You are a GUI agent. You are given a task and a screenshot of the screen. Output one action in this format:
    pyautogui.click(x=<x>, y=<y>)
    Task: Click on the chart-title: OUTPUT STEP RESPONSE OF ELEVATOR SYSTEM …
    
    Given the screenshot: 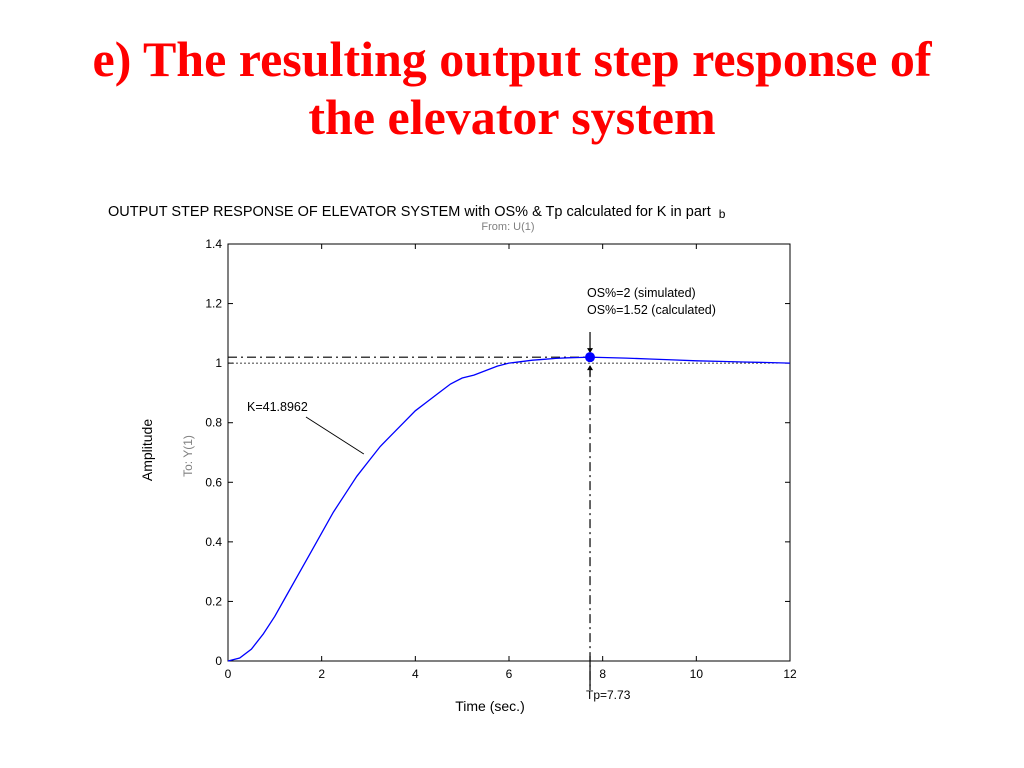 What is the action you would take?
    pyautogui.click(x=417, y=212)
    